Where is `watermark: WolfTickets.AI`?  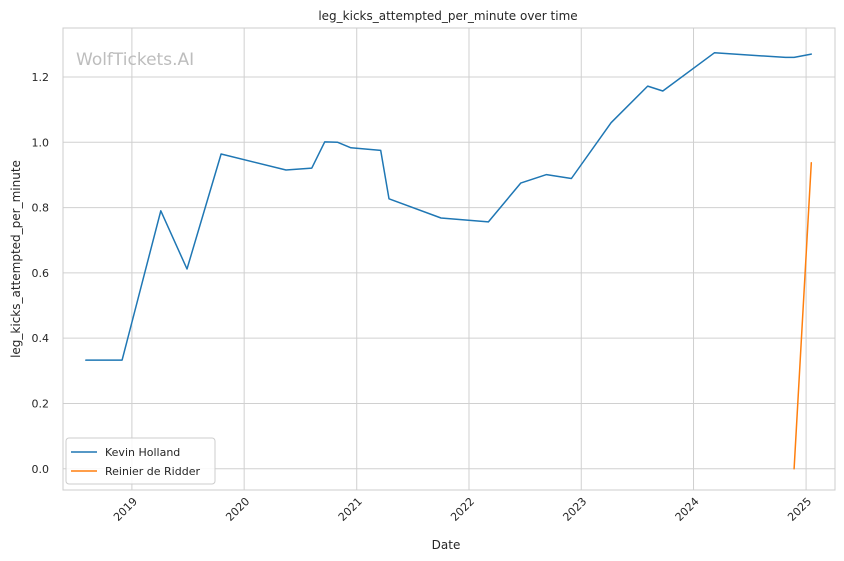 watermark: WolfTickets.AI is located at coordinates (135, 60).